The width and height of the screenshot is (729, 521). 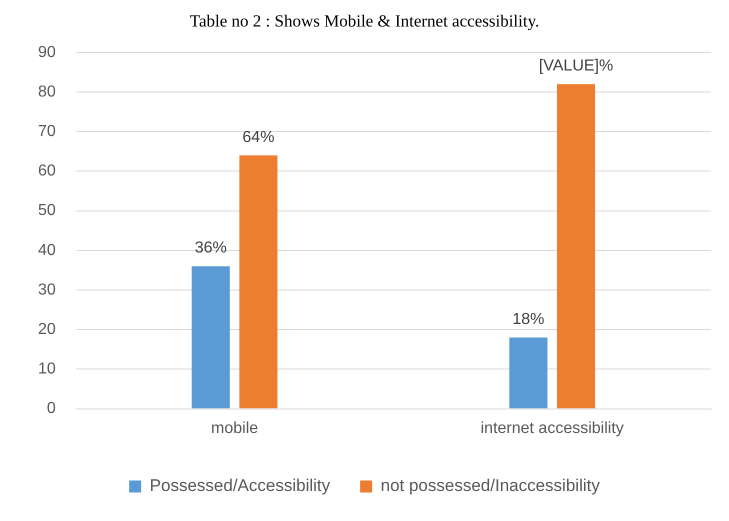 What do you see at coordinates (258, 137) in the screenshot?
I see `data-label: 64%` at bounding box center [258, 137].